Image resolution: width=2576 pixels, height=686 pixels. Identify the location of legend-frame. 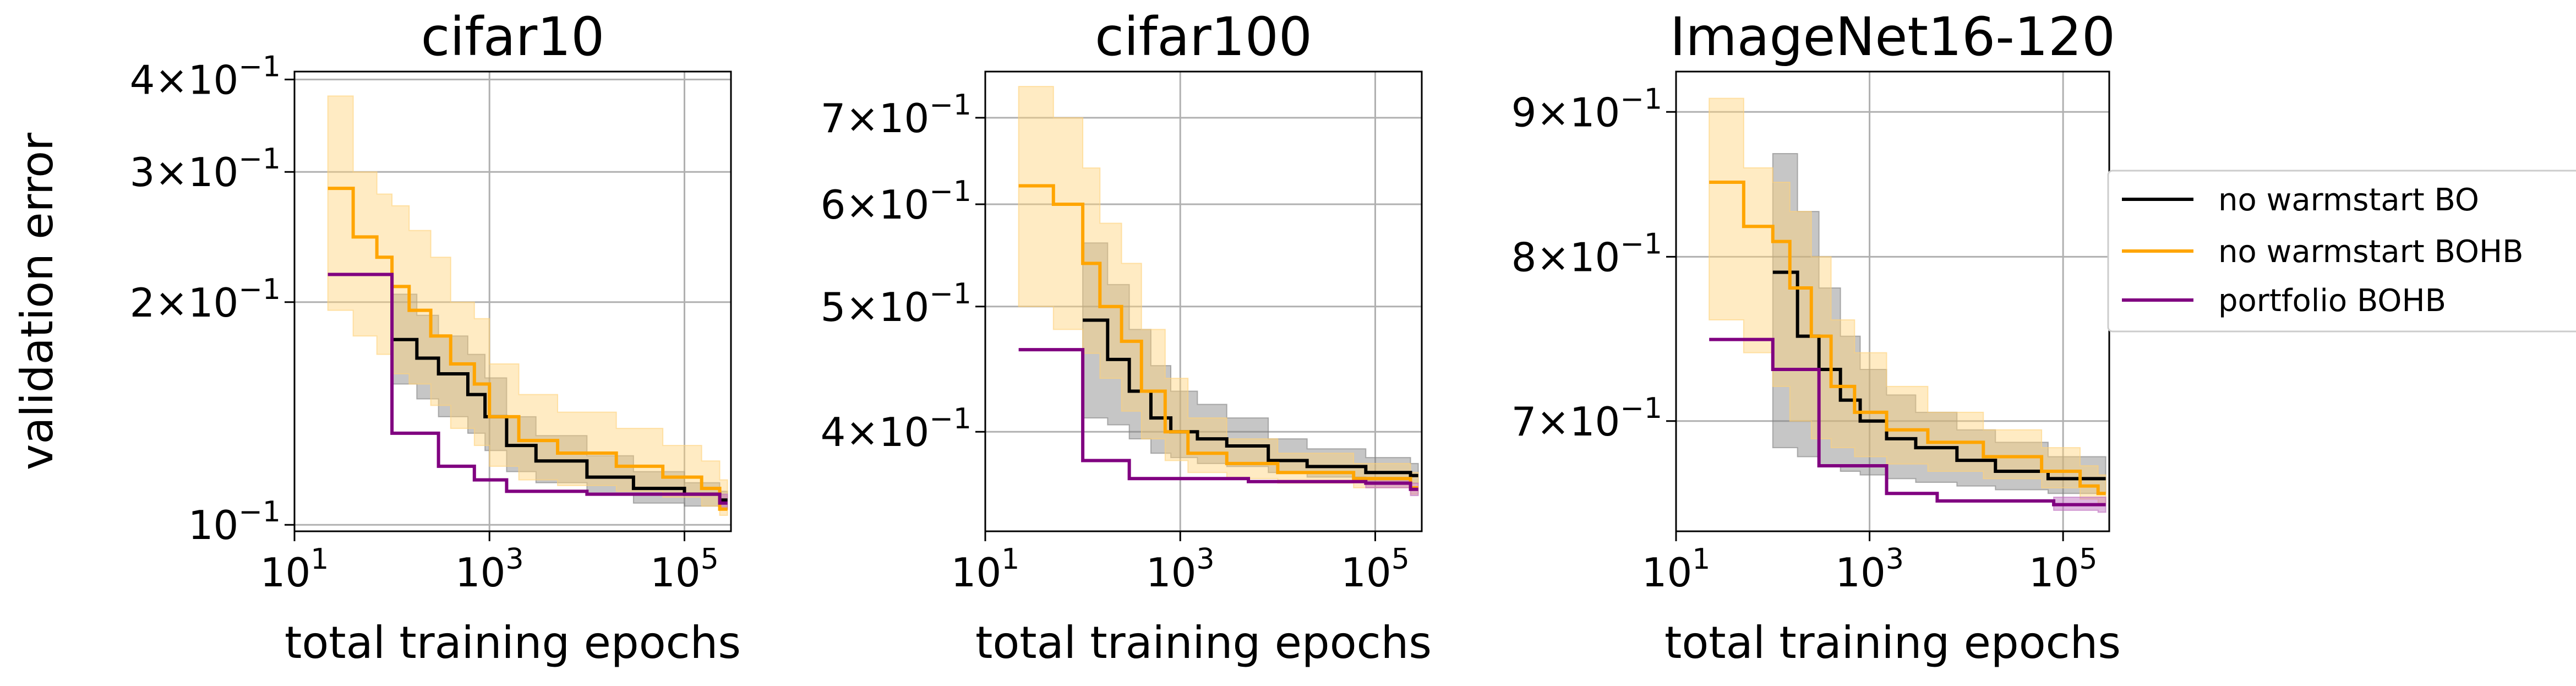
(2342, 251).